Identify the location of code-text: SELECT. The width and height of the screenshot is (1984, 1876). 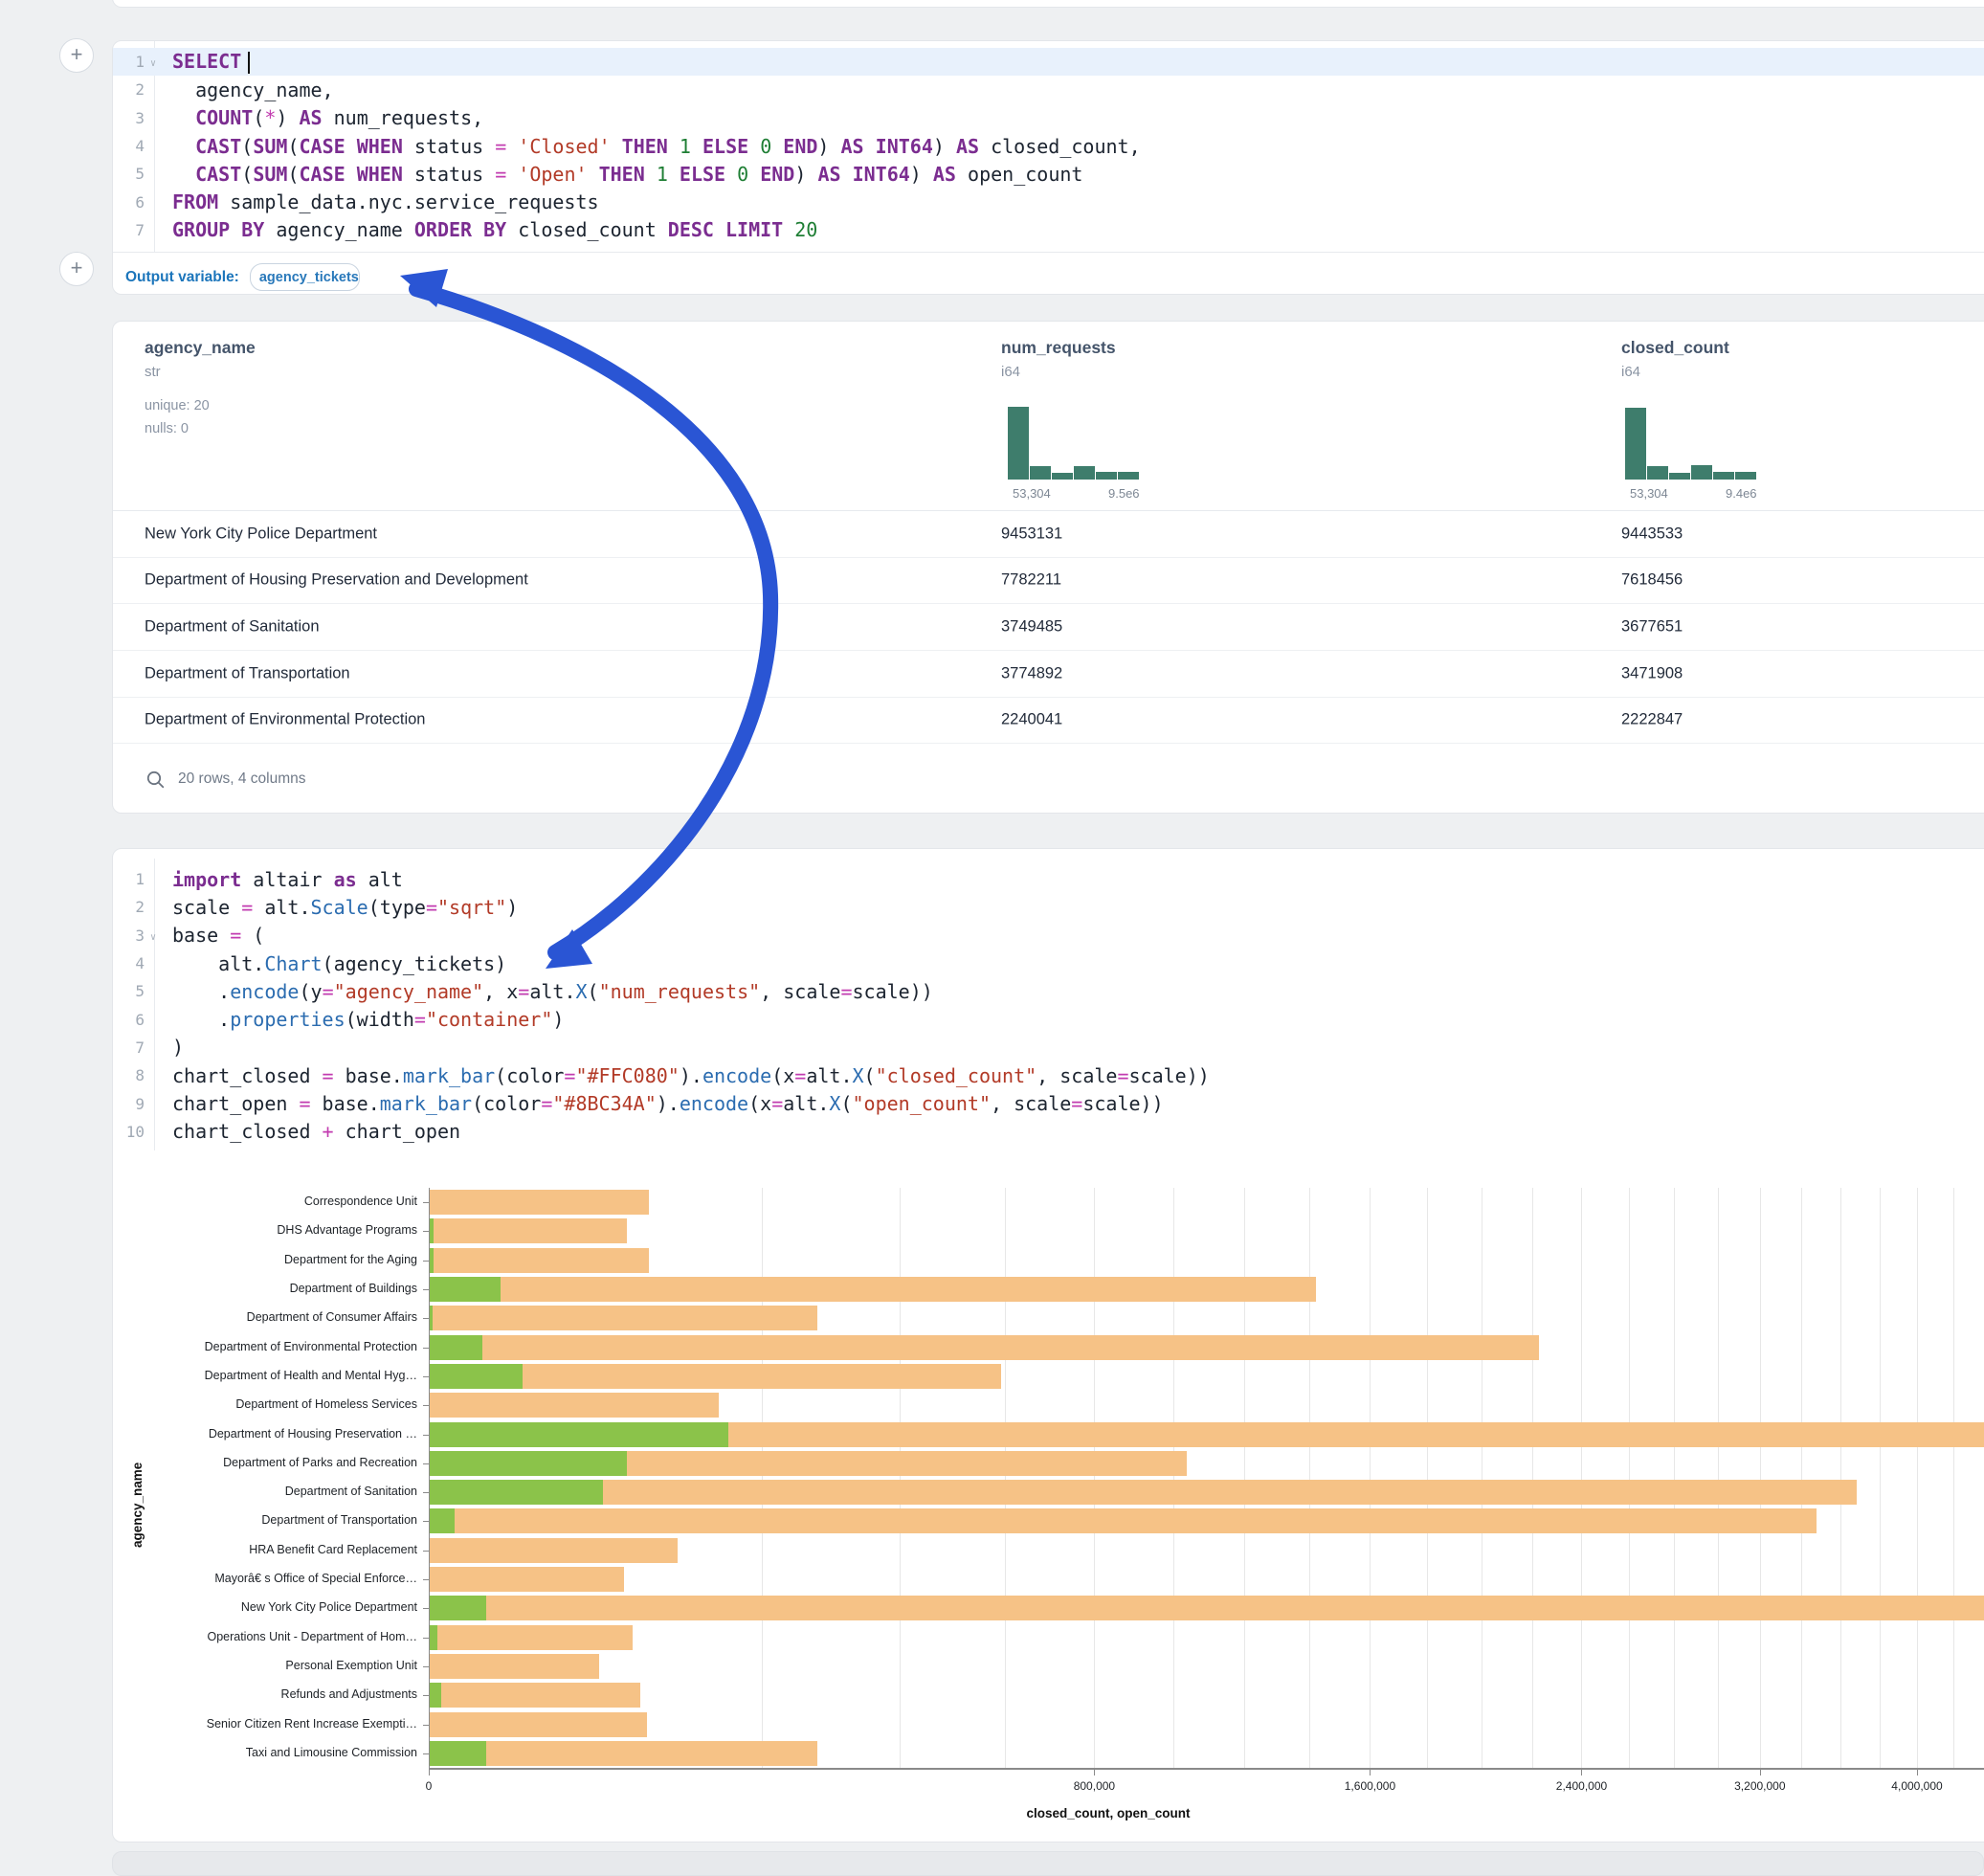
(202, 62).